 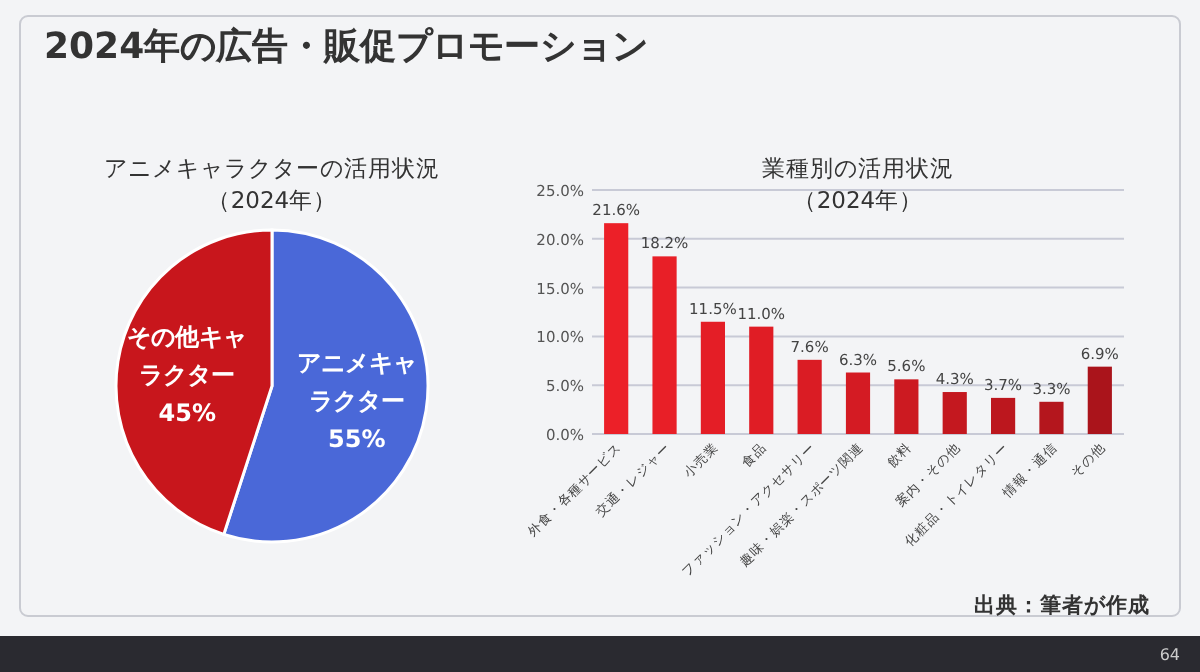 What do you see at coordinates (1169, 655) in the screenshot?
I see `text: 64` at bounding box center [1169, 655].